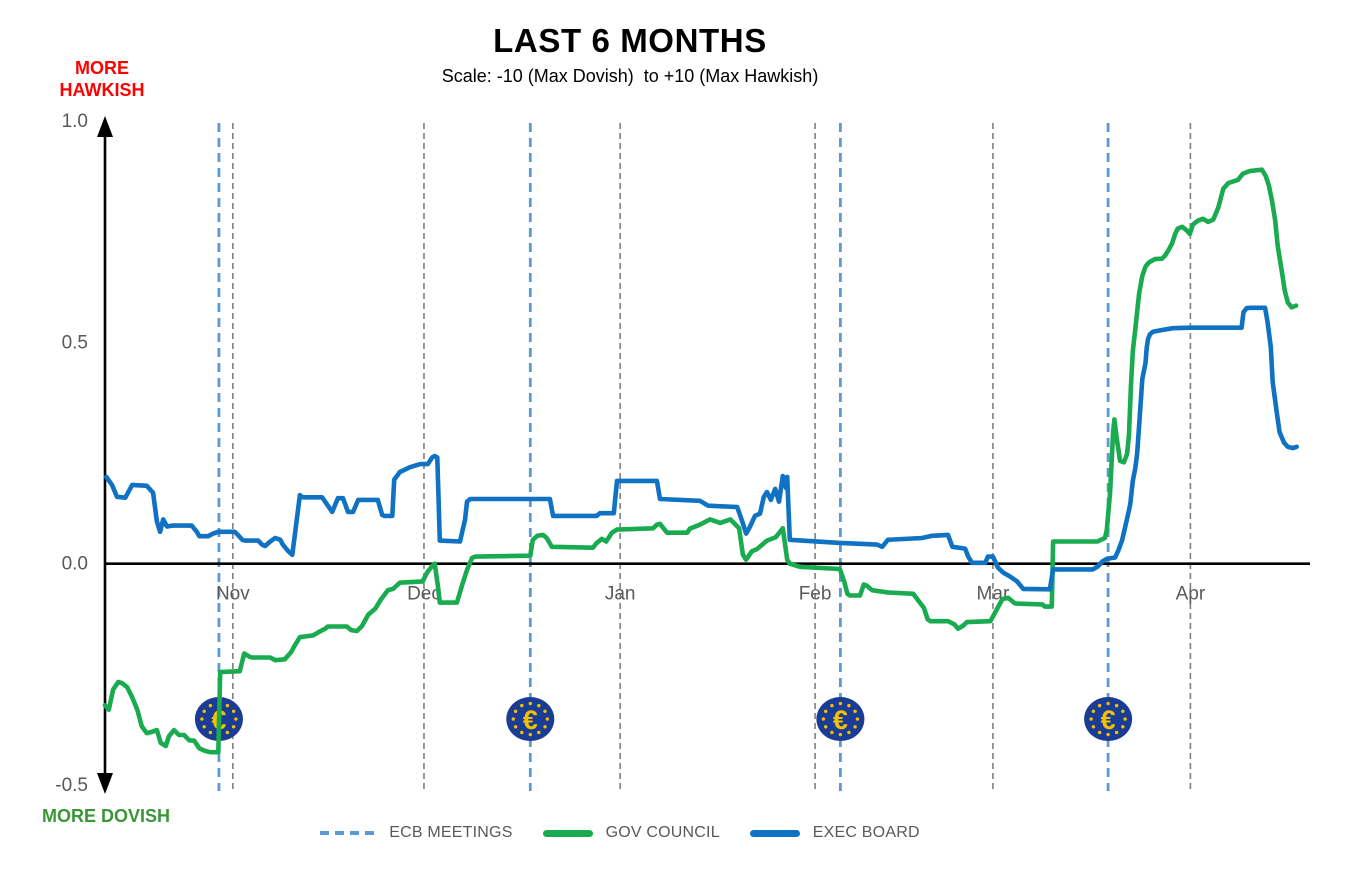  I want to click on month-tick-label: Jan, so click(620, 594).